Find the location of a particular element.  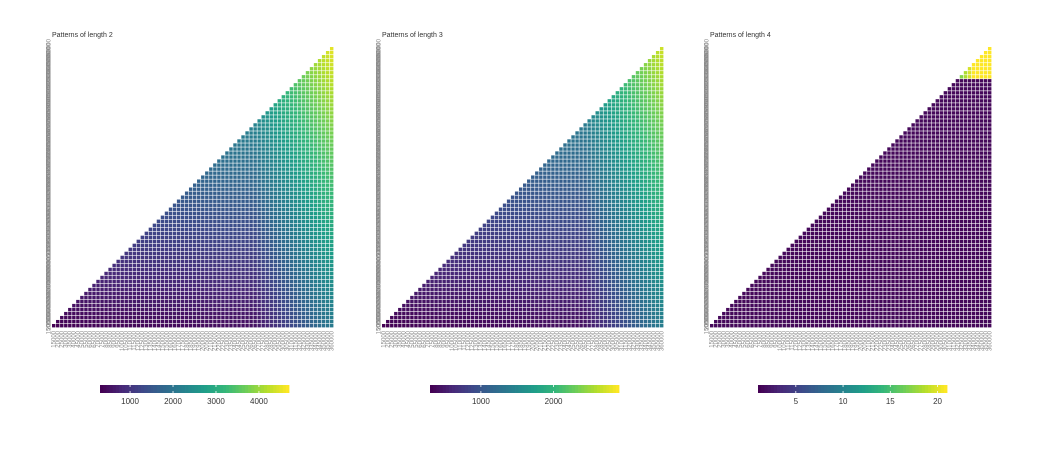

y-tick-label: 280000 is located at coordinates (50, 113).